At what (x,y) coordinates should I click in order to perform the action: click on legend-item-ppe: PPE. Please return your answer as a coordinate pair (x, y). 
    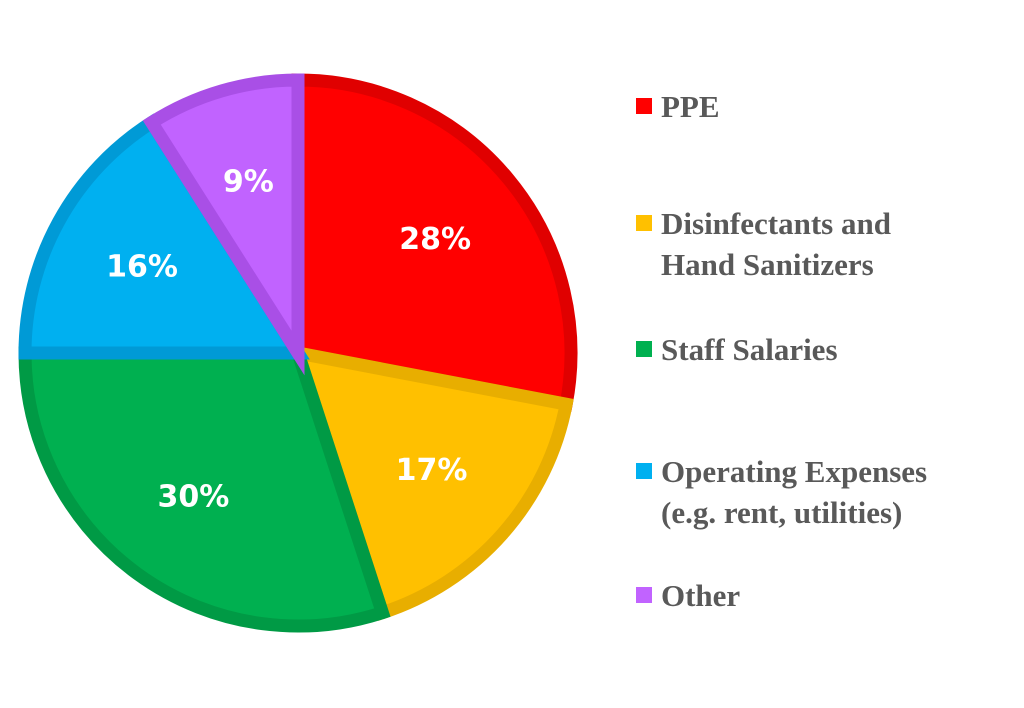
    Looking at the image, I should click on (678, 106).